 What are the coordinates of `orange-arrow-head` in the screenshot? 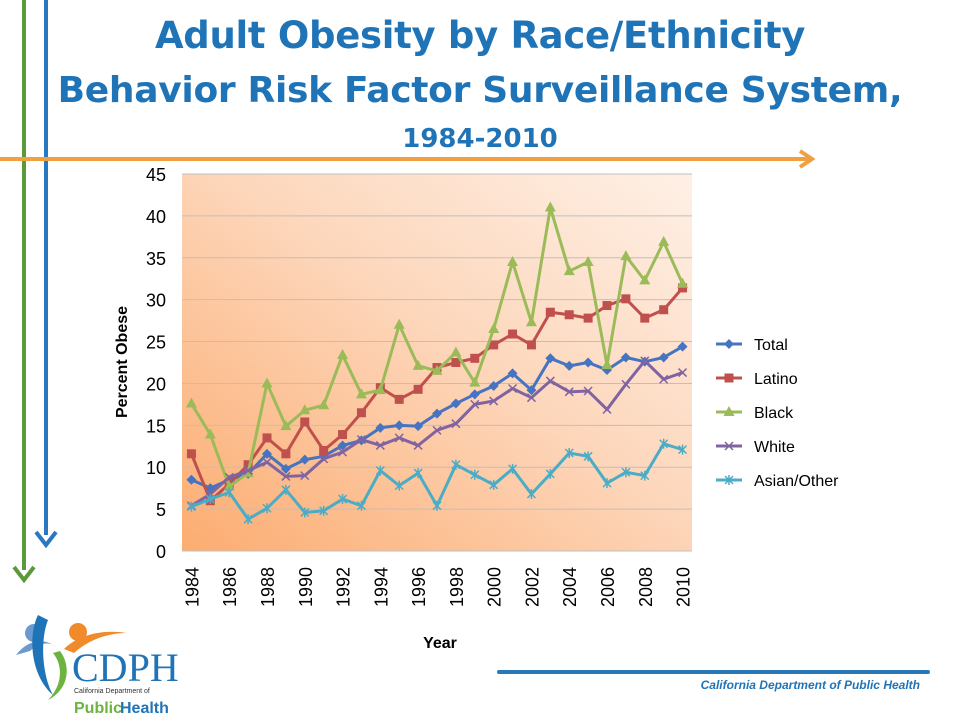 It's located at (807, 159).